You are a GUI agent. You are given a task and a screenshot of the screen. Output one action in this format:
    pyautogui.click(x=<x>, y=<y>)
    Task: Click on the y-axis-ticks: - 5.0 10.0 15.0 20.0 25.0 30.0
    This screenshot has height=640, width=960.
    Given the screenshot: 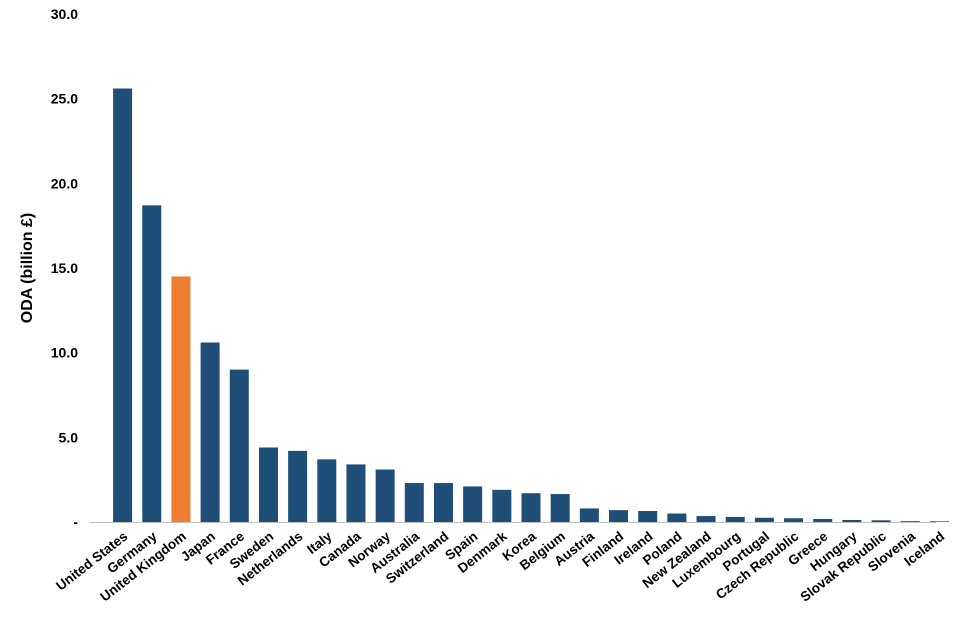 What is the action you would take?
    pyautogui.click(x=65, y=268)
    